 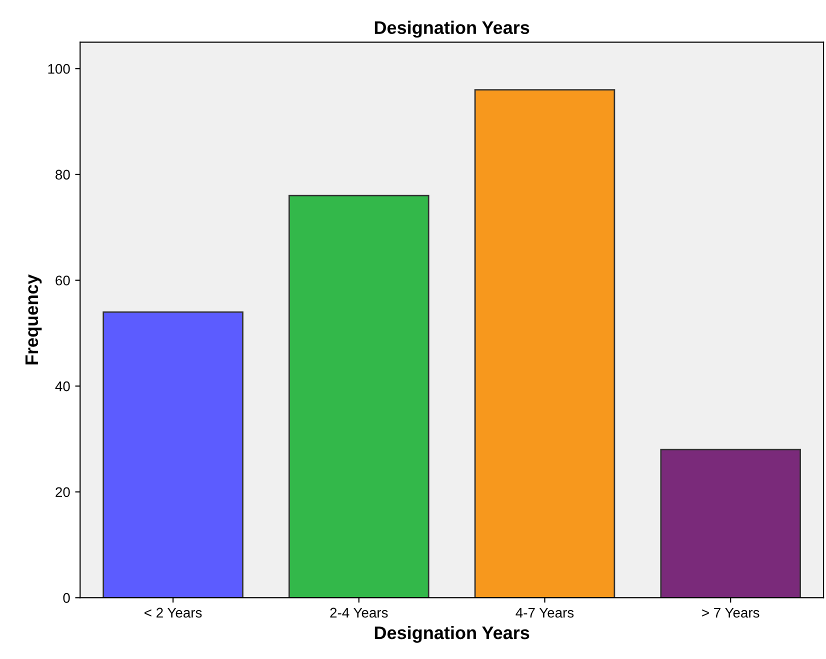 I want to click on y-tick-label: 0, so click(x=66, y=598).